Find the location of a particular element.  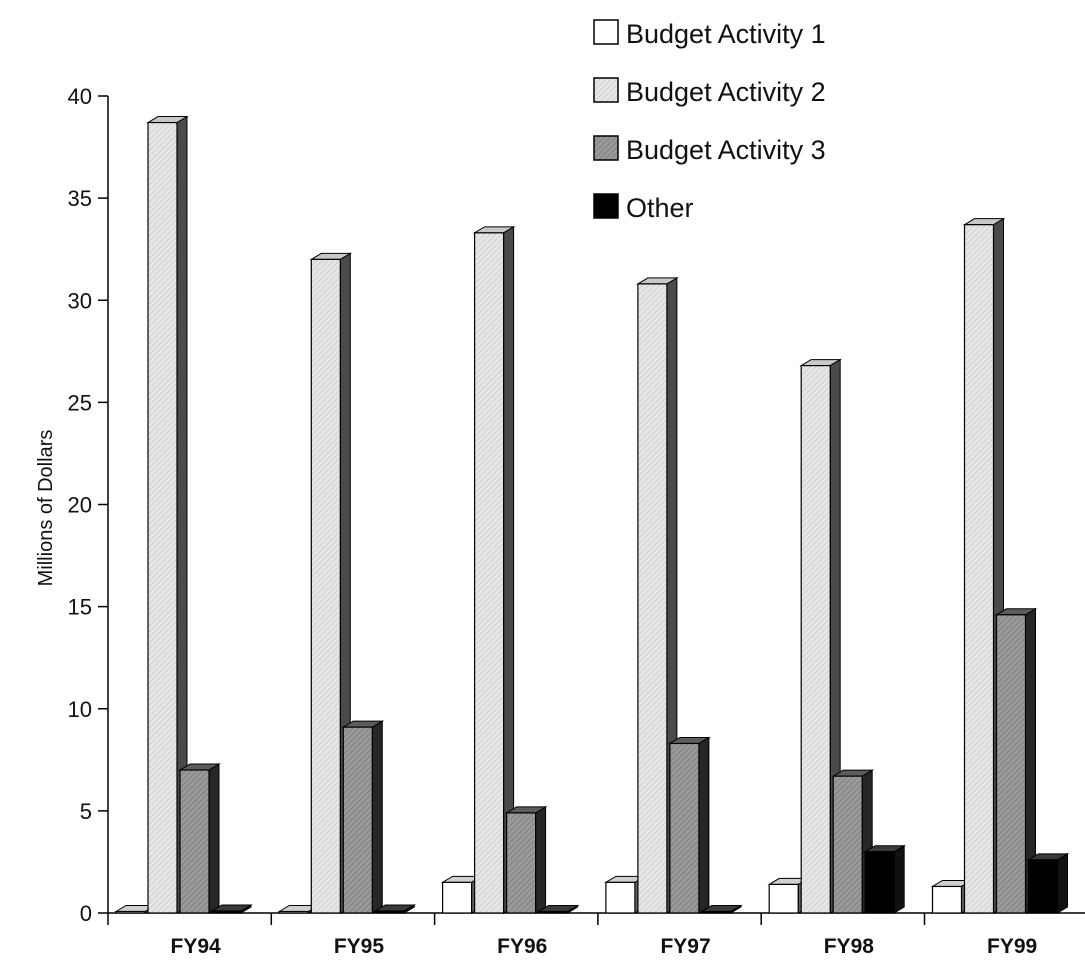

x-axis: FY94 FY95 FY96 FY97 FY98 FY99 is located at coordinates (596, 935).